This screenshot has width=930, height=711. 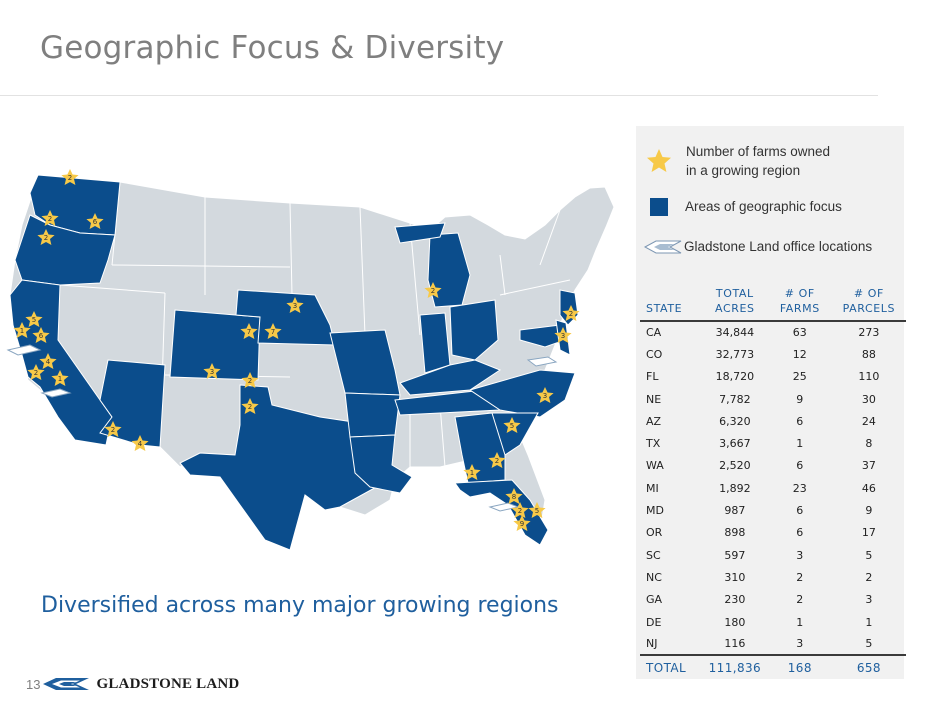 What do you see at coordinates (761, 488) in the screenshot?
I see `table-row: MI 1,892 23 46` at bounding box center [761, 488].